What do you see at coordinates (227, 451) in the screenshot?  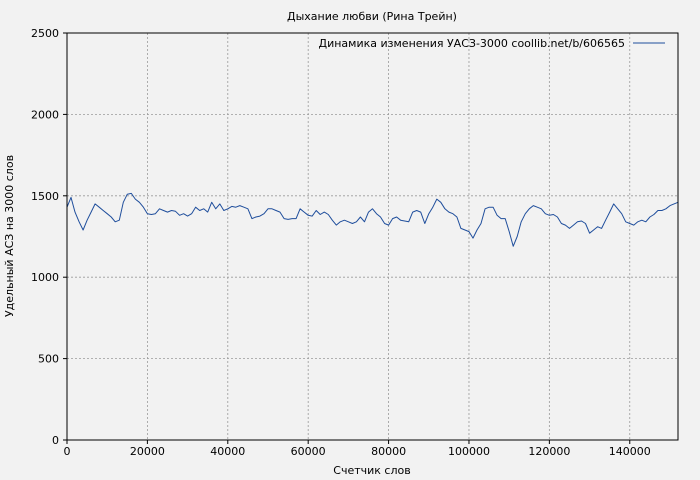 I see `x-tick-label: 40000` at bounding box center [227, 451].